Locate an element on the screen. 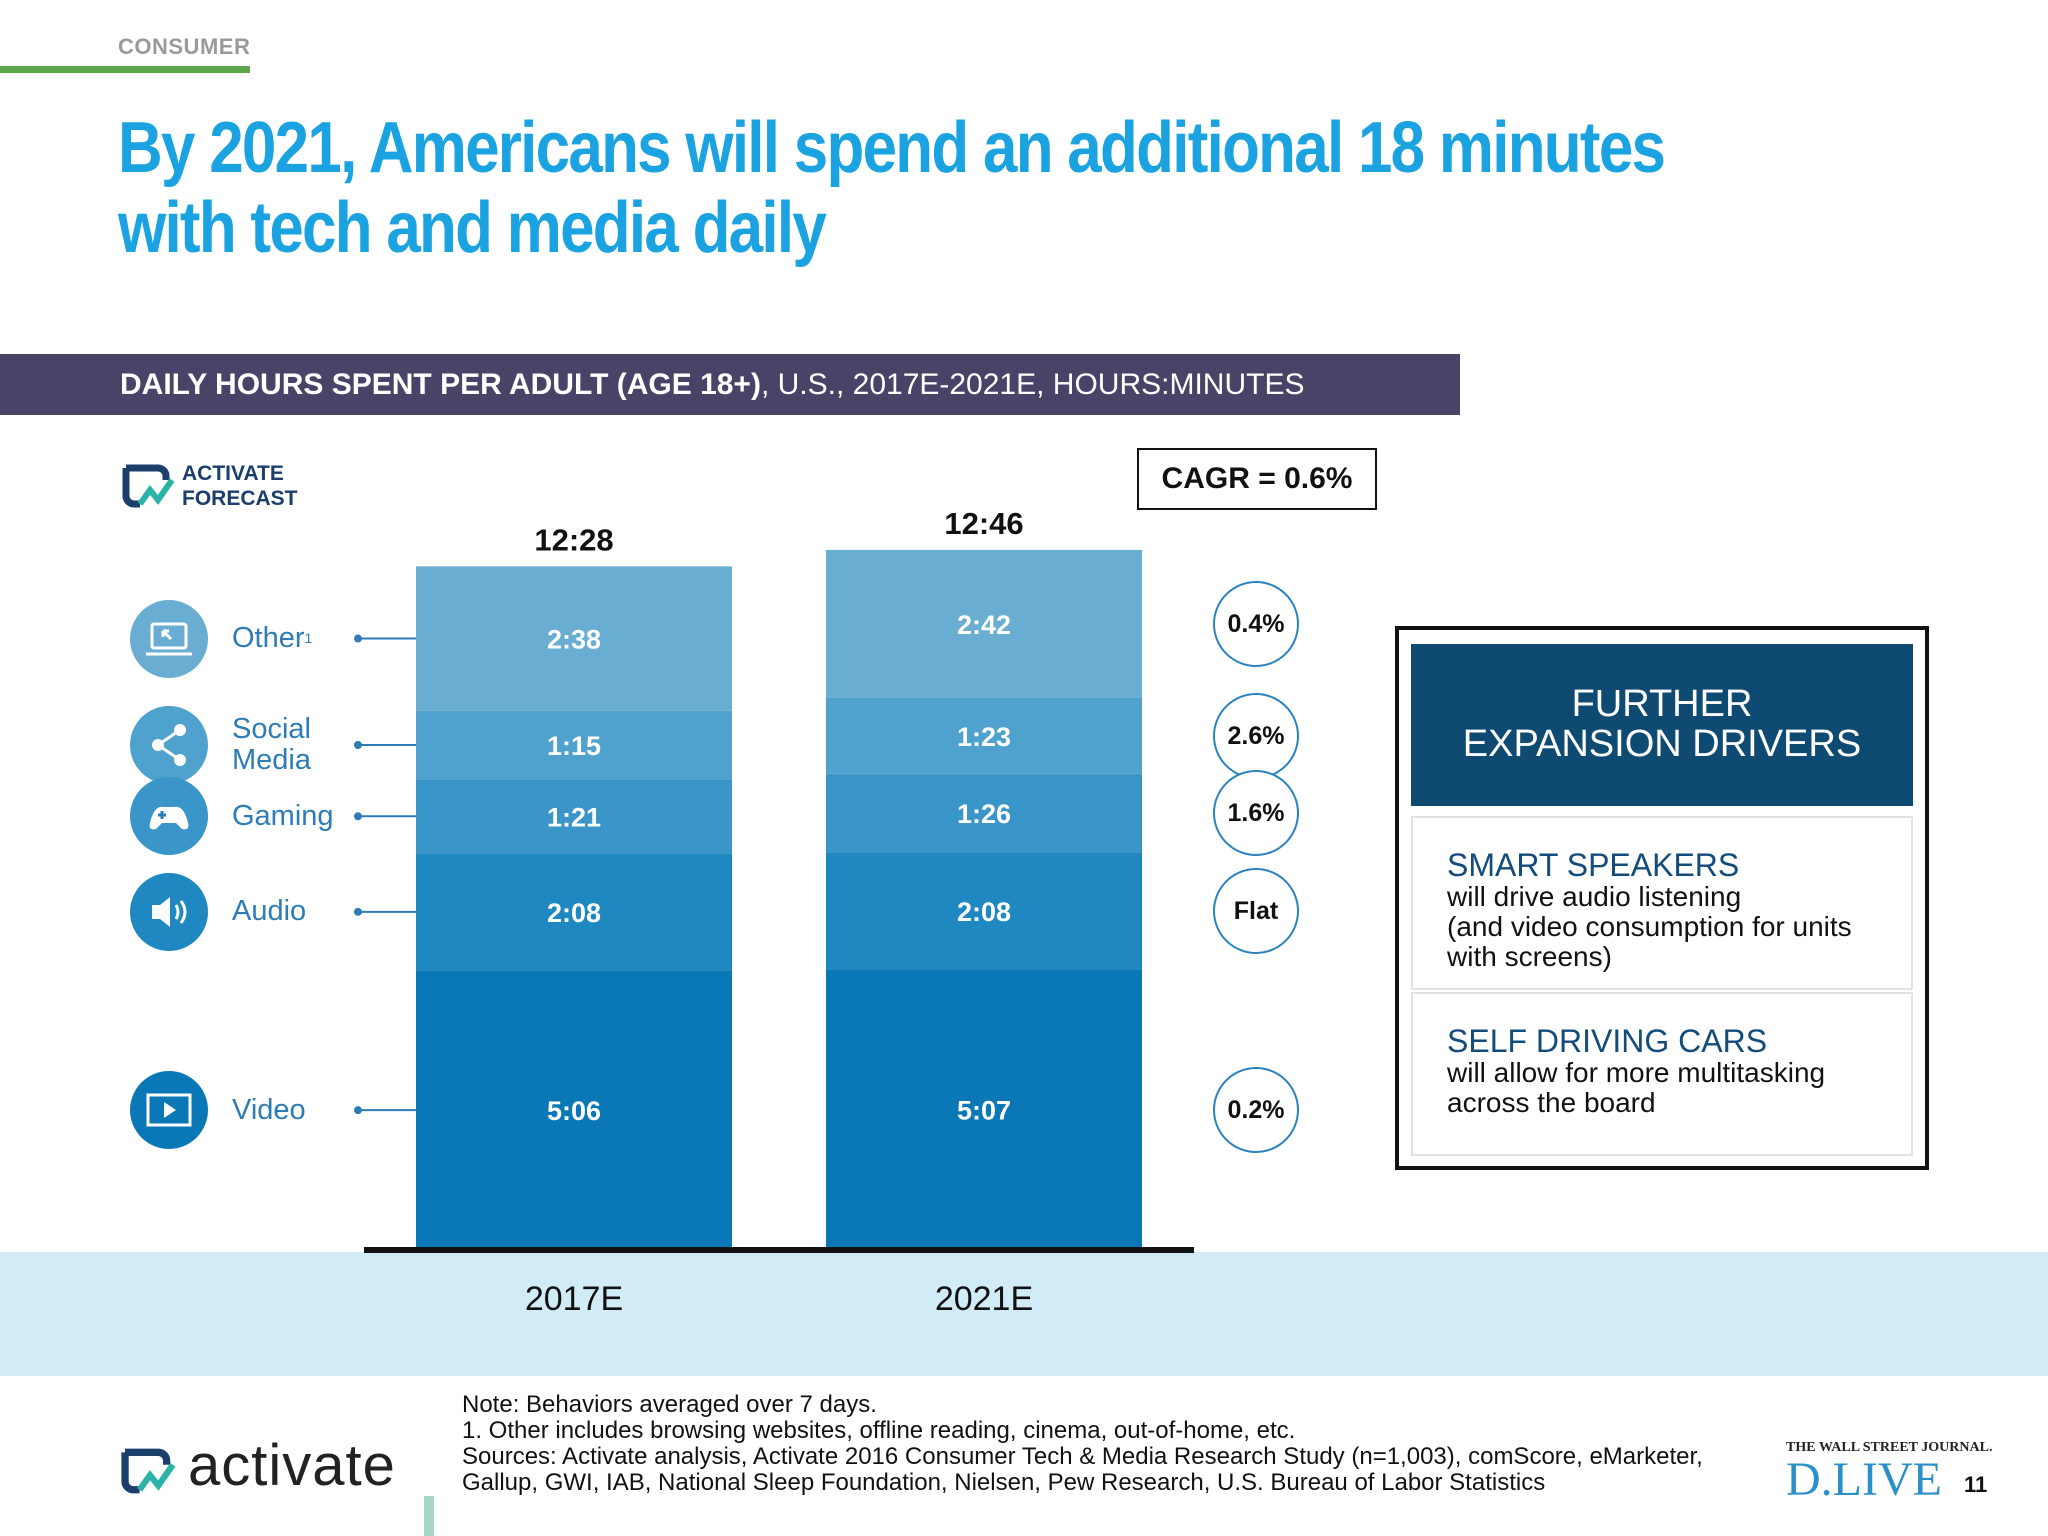 Image resolution: width=2048 pixels, height=1536 pixels. legend-label-text: Gaming is located at coordinates (283, 815).